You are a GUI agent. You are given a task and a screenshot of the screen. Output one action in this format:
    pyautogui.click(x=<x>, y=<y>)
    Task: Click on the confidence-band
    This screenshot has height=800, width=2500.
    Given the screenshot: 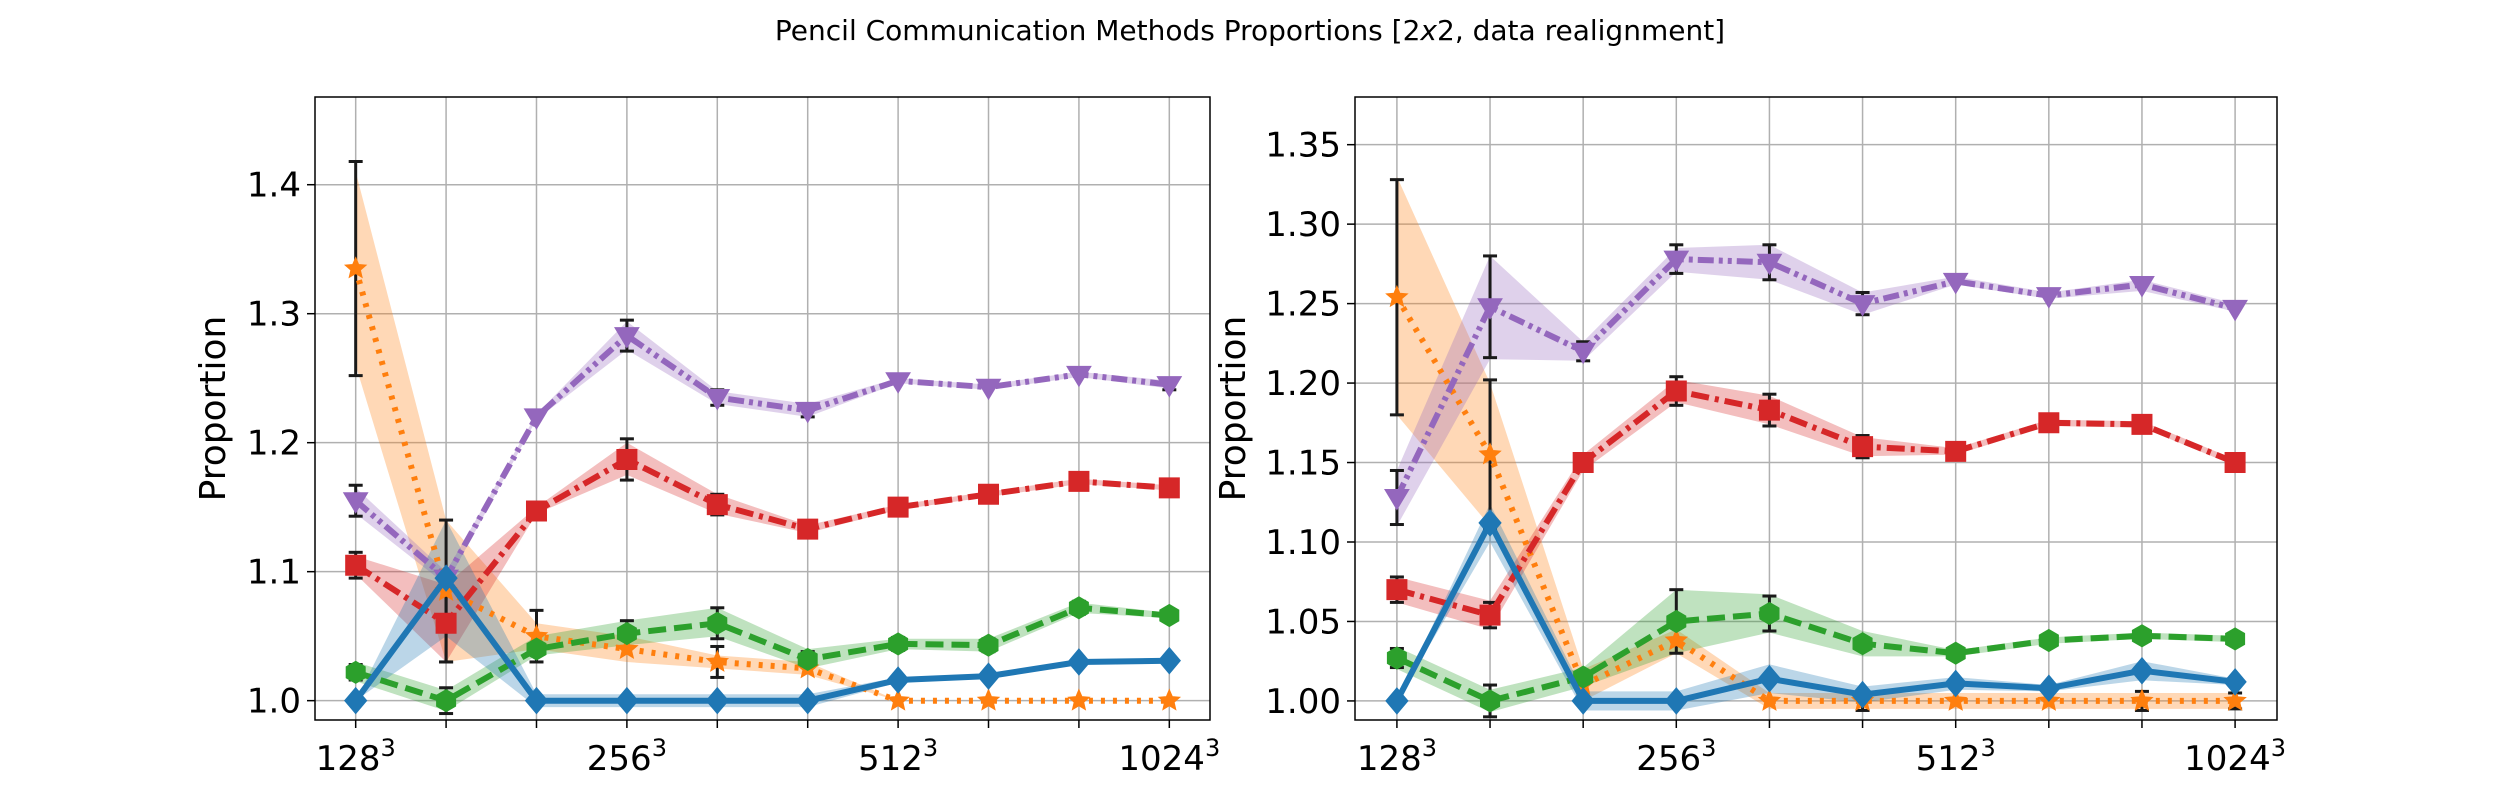 What is the action you would take?
    pyautogui.click(x=762, y=614)
    